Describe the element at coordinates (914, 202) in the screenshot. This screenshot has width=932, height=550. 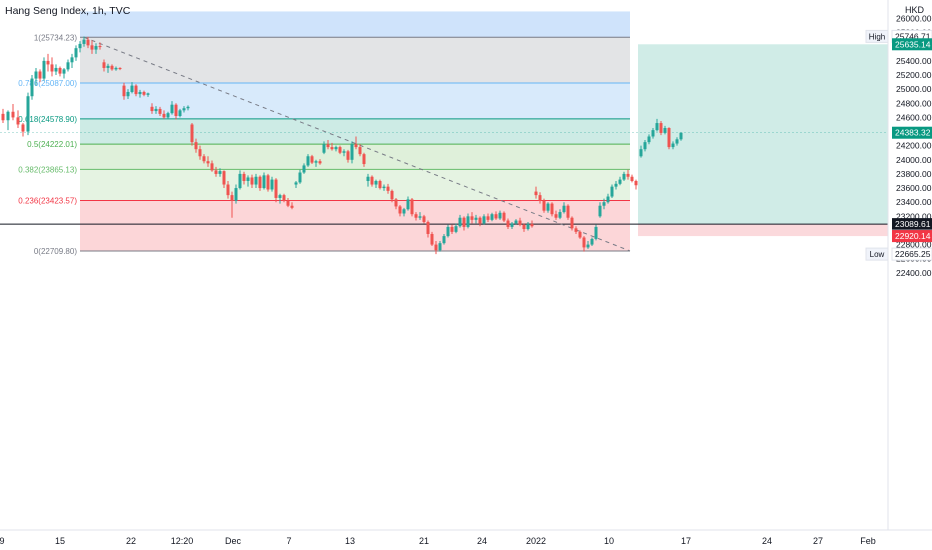
I see `y-tick-label-13: 23400.00` at that location.